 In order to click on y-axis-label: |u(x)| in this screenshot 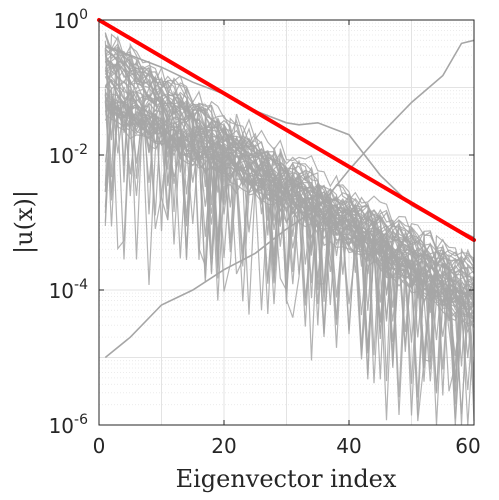, I will do `click(24, 222)`.